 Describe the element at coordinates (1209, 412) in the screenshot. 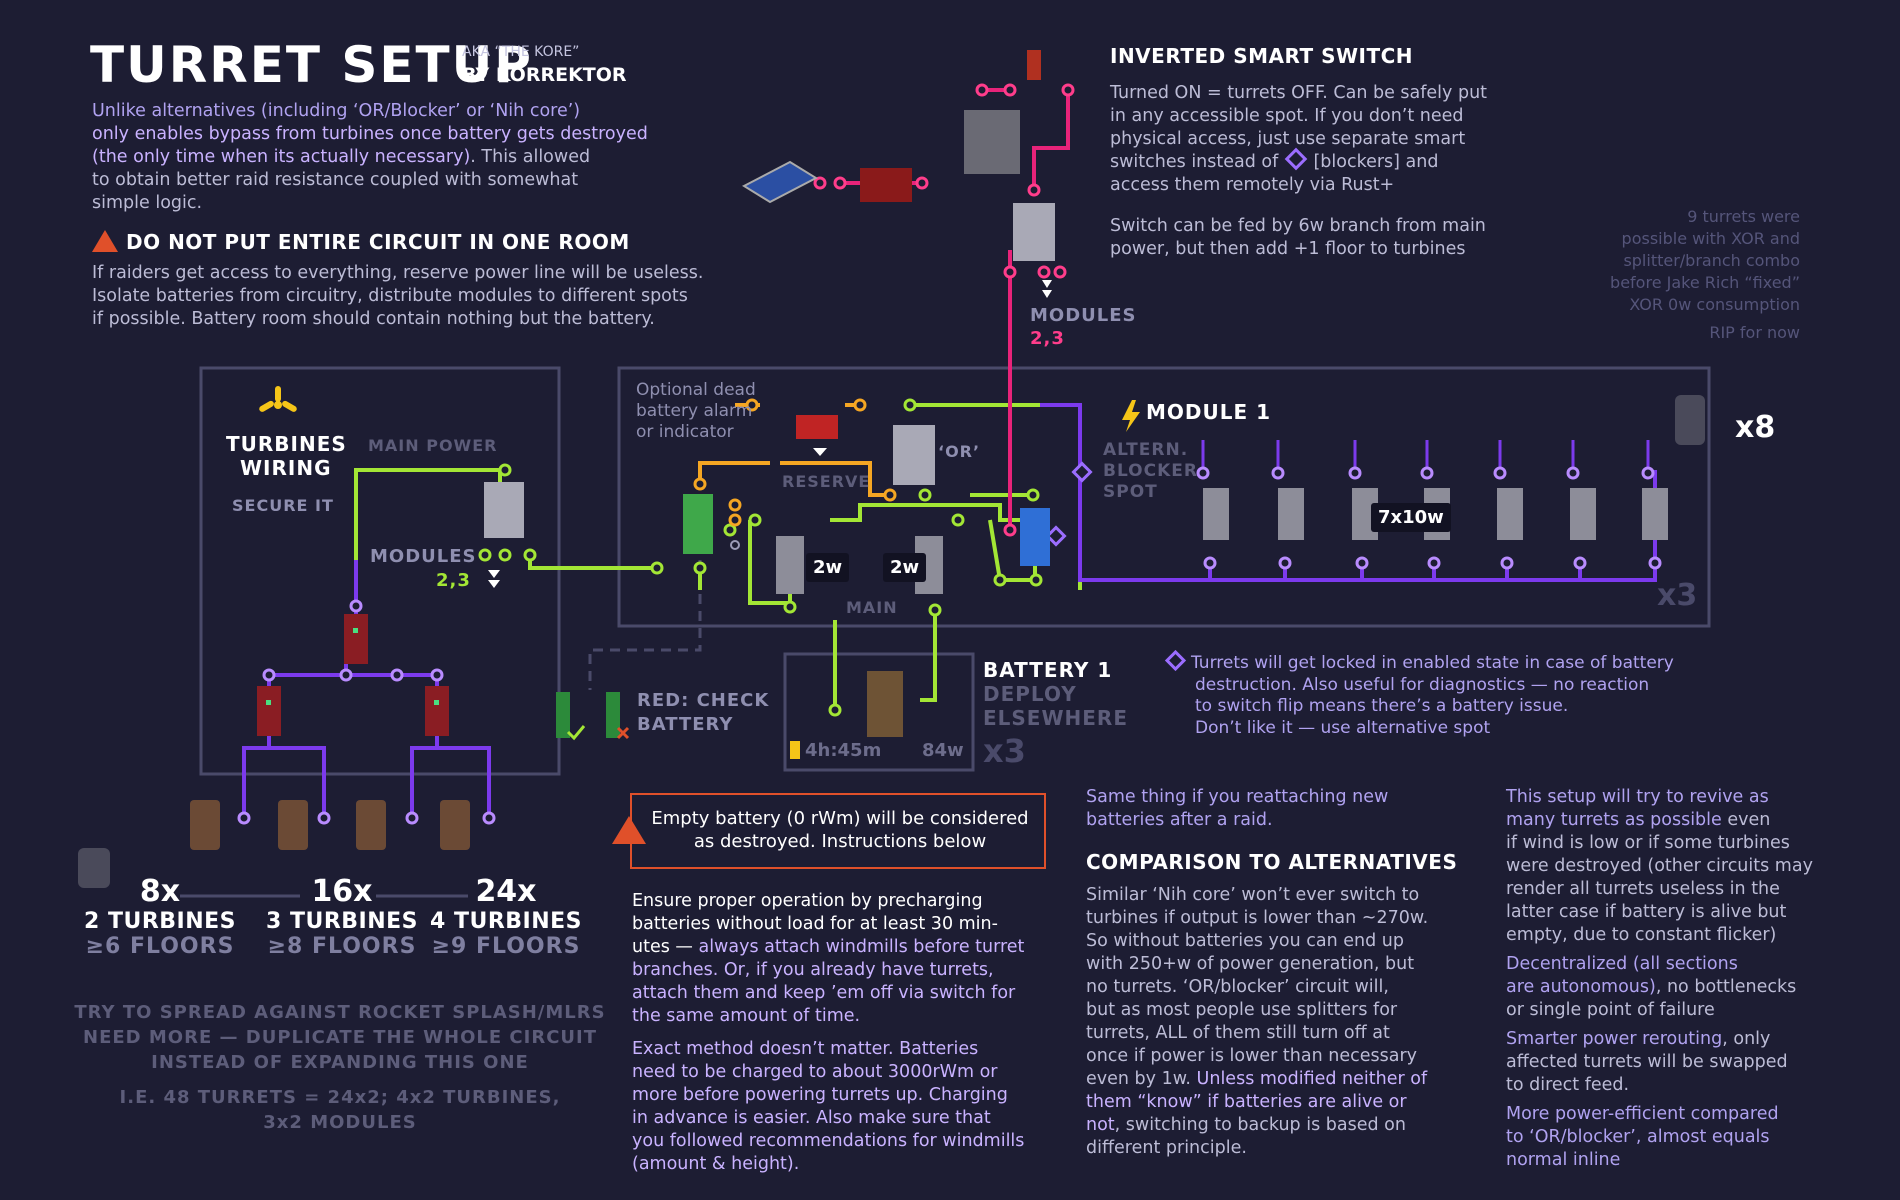

I see `module1-title: MODULE 1` at that location.